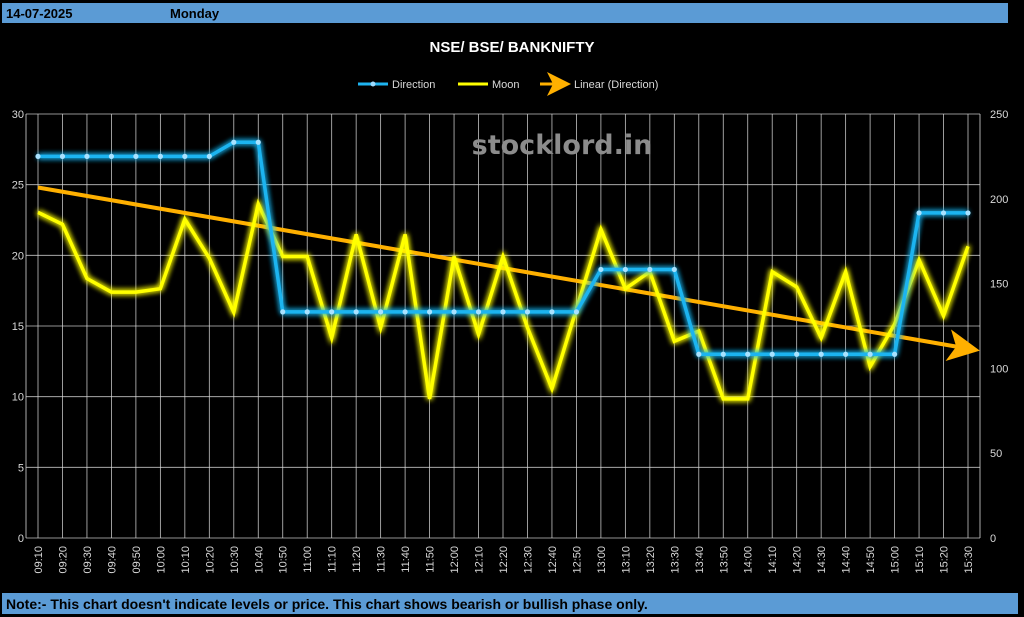 The height and width of the screenshot is (617, 1024). What do you see at coordinates (553, 560) in the screenshot?
I see `x-tick-label: 12:40` at bounding box center [553, 560].